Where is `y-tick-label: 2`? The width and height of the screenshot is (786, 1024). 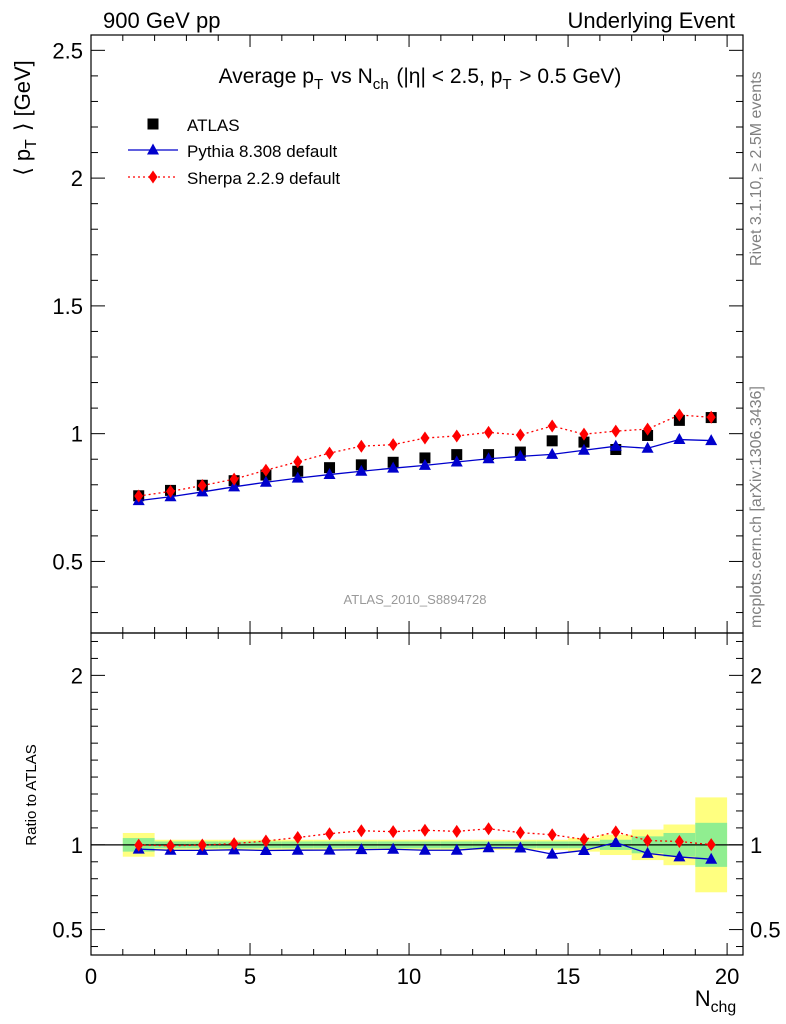
y-tick-label: 2 is located at coordinates (77, 178).